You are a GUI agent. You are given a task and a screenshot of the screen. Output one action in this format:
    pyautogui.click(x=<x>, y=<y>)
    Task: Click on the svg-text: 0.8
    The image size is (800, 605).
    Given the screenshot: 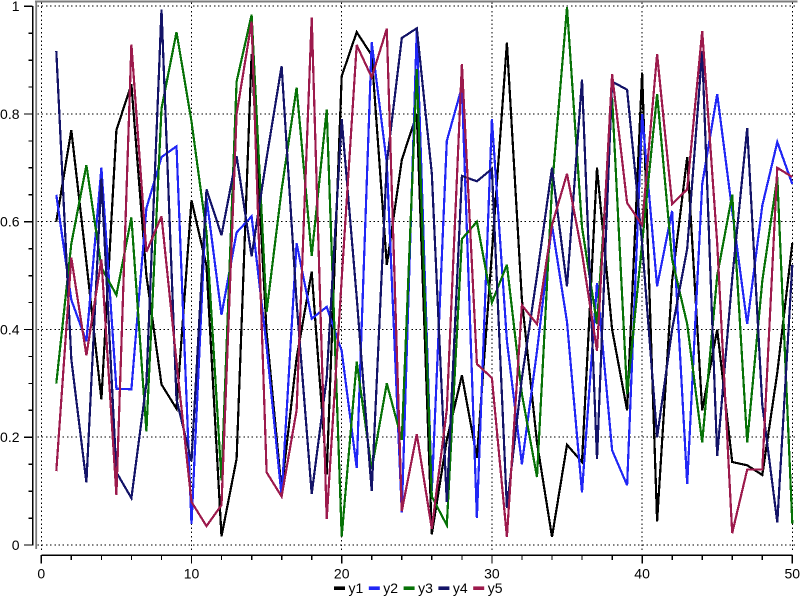 What is the action you would take?
    pyautogui.click(x=10, y=114)
    